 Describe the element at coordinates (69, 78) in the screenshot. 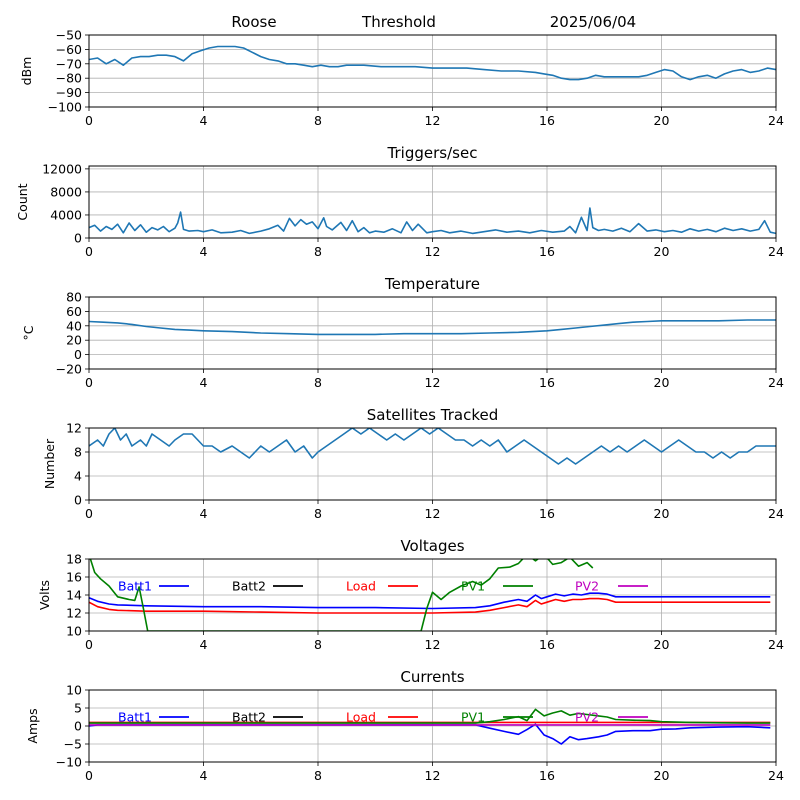

I see `y-tick-label: −80` at that location.